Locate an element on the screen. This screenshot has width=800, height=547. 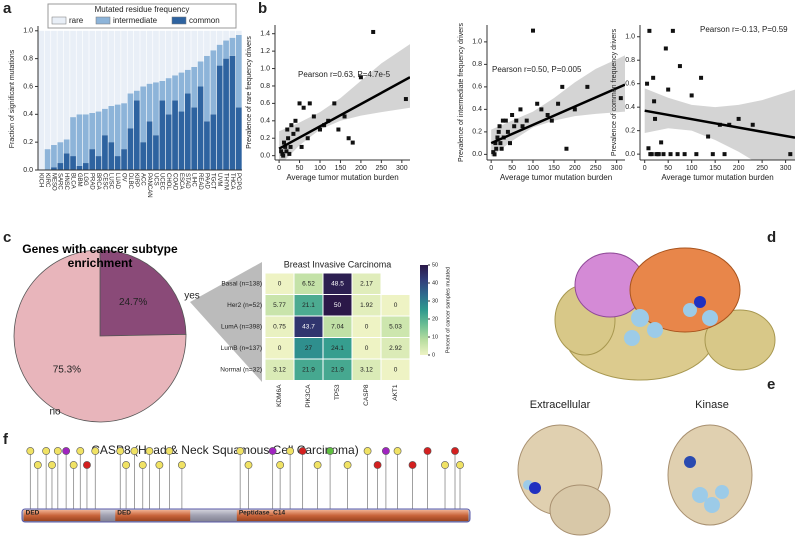
cell-label: 5.77 is located at coordinates (279, 305).